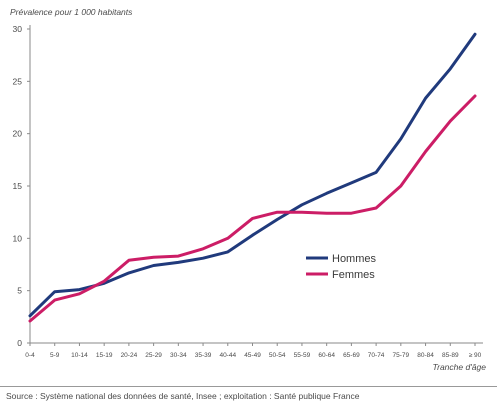 This screenshot has height=415, width=497. I want to click on y-axis-label: Prévalence pour 1 000 habitants, so click(71, 12).